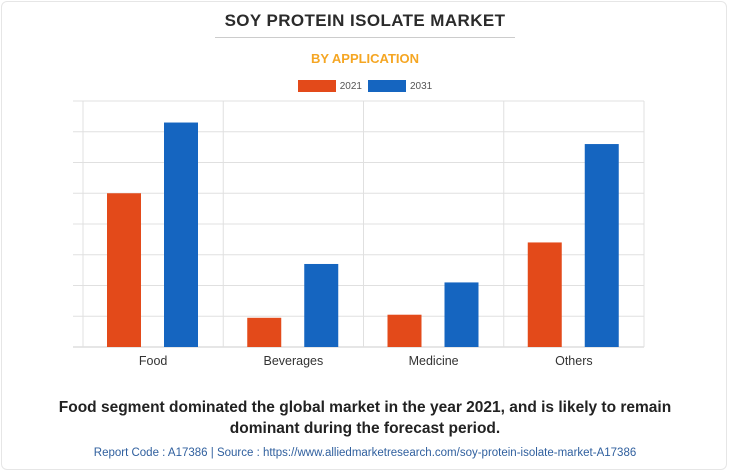 This screenshot has width=730, height=473. I want to click on legend-item-2021: 2021, so click(329, 86).